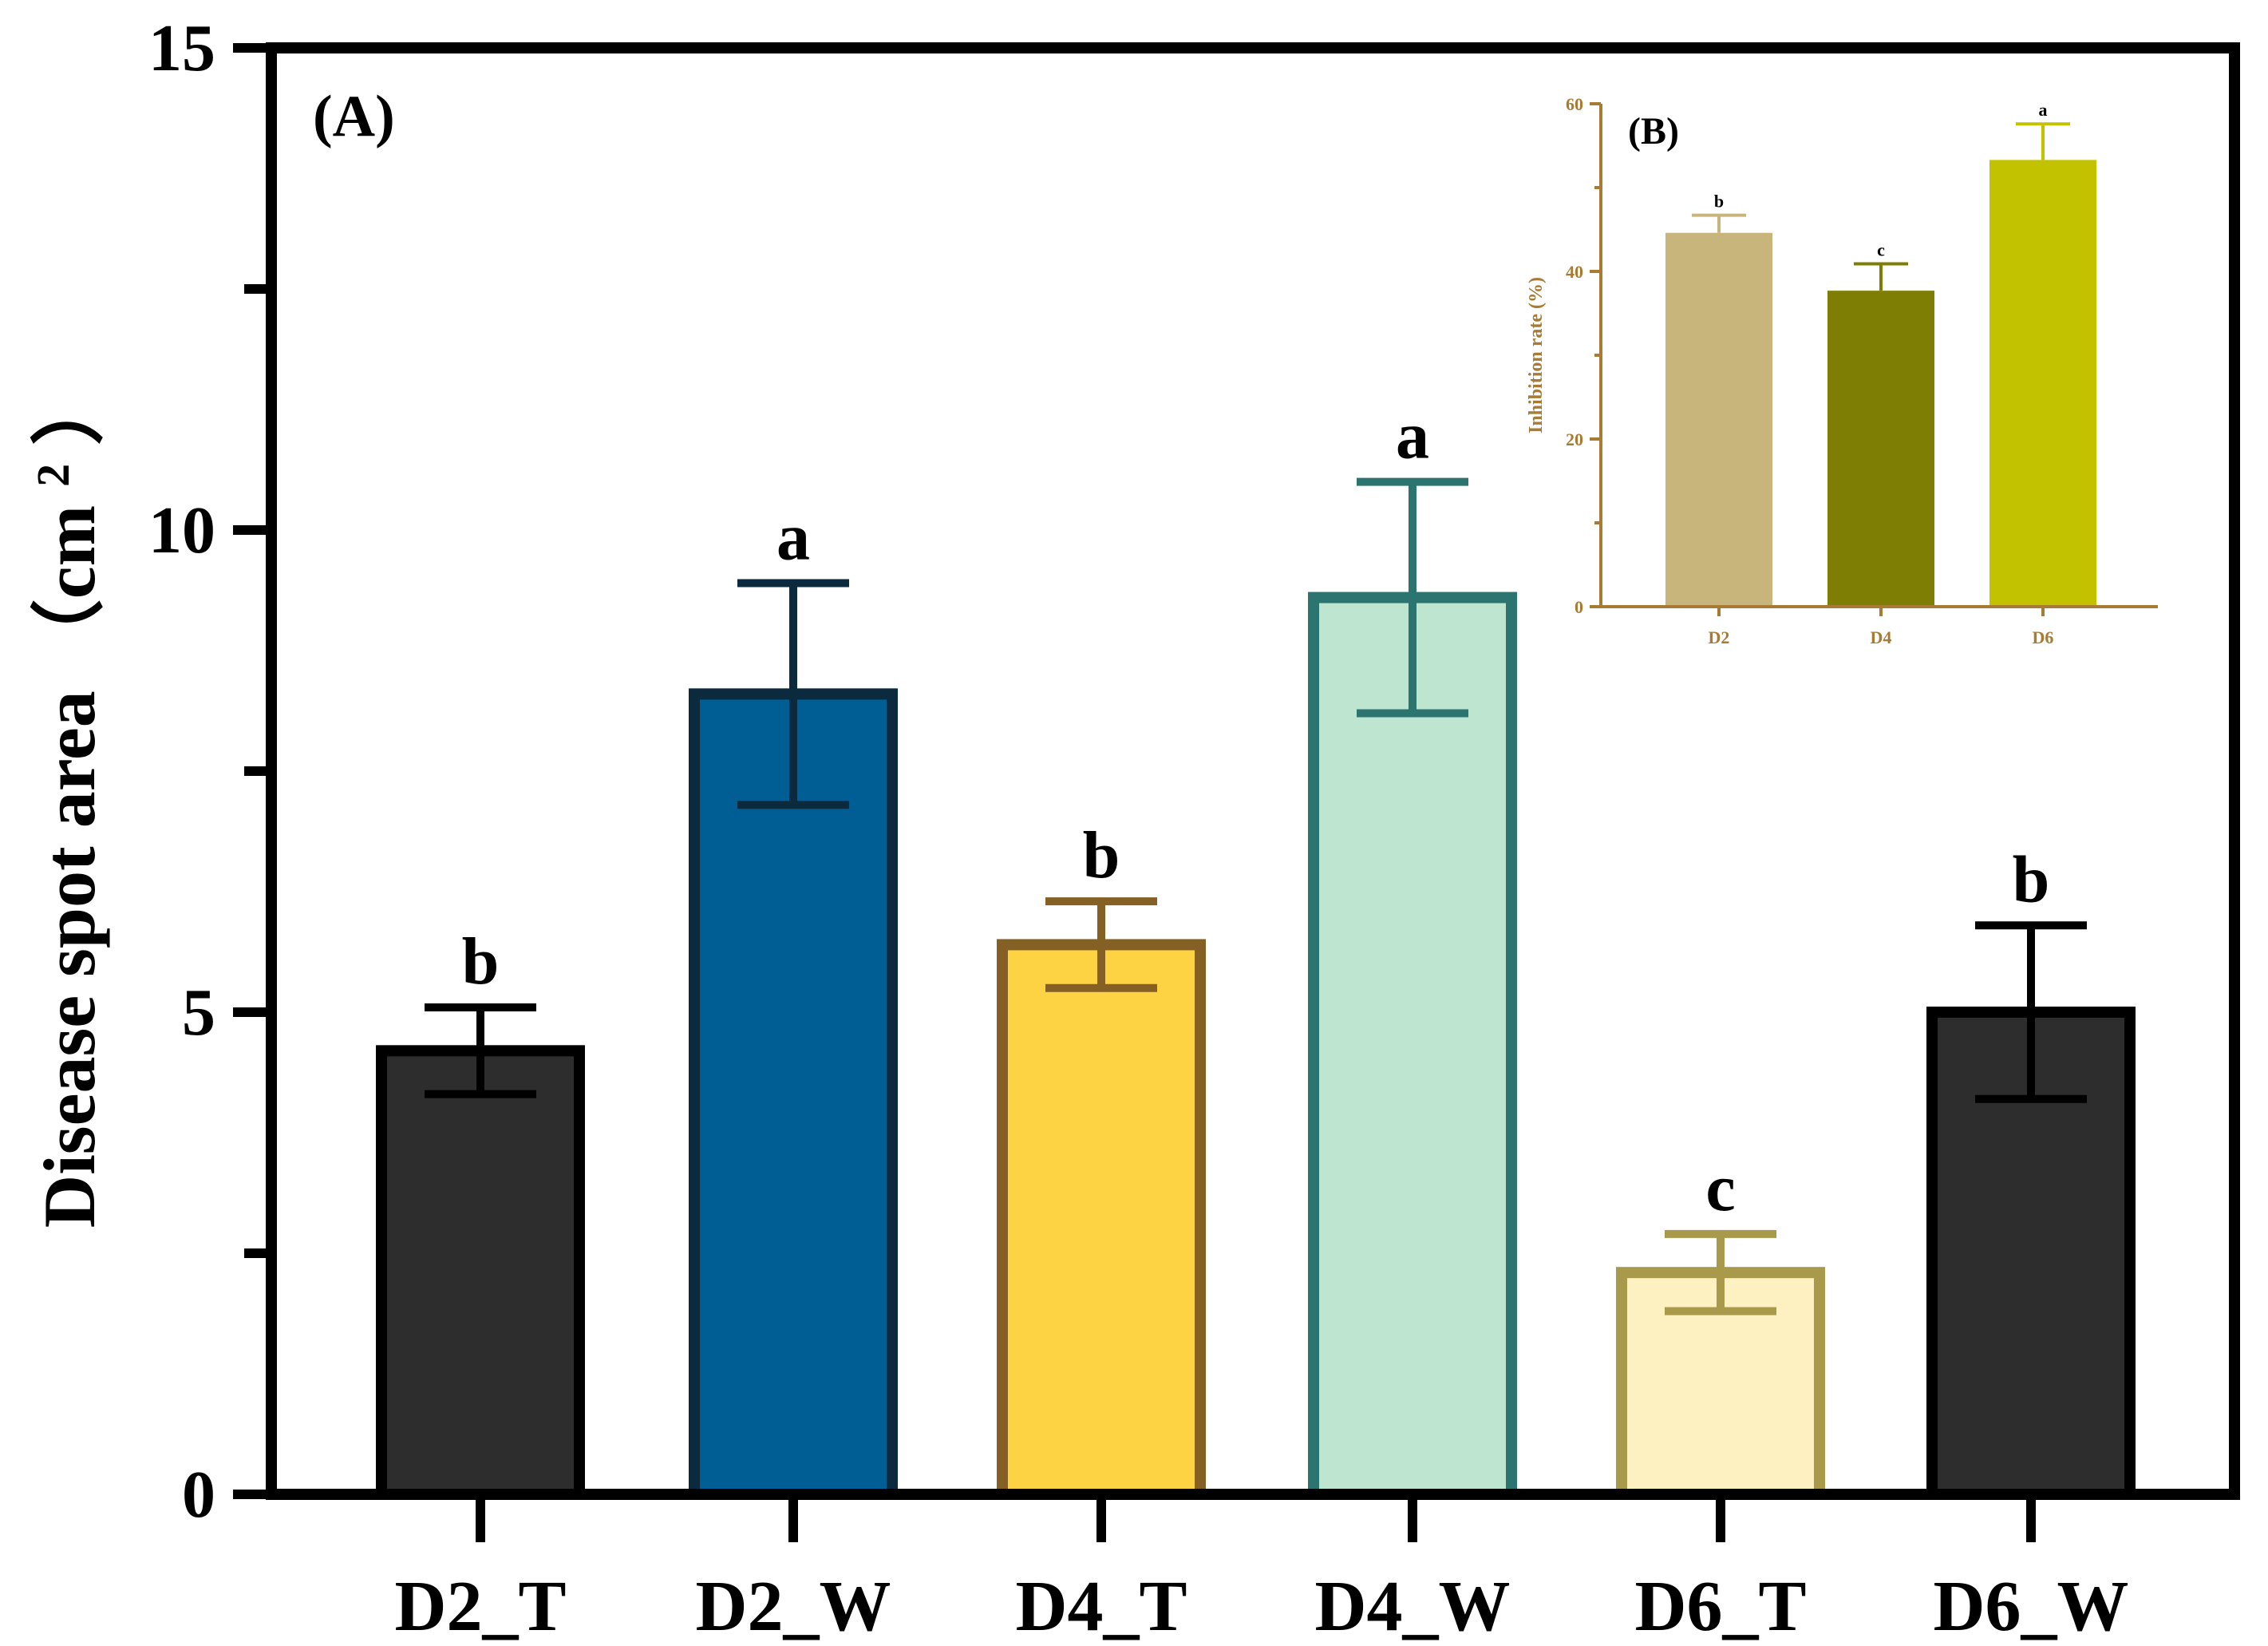 Image resolution: width=2268 pixels, height=1646 pixels. What do you see at coordinates (181, 531) in the screenshot?
I see `main-y-tick-label: 10` at bounding box center [181, 531].